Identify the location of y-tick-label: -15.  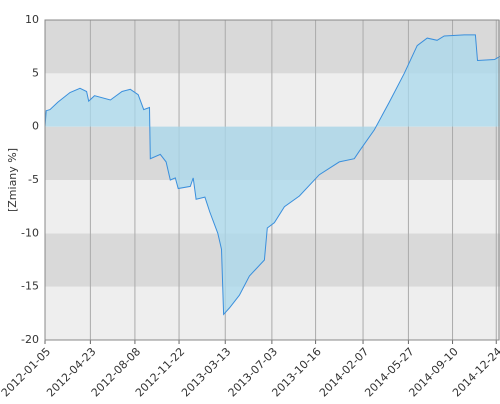
(30, 286).